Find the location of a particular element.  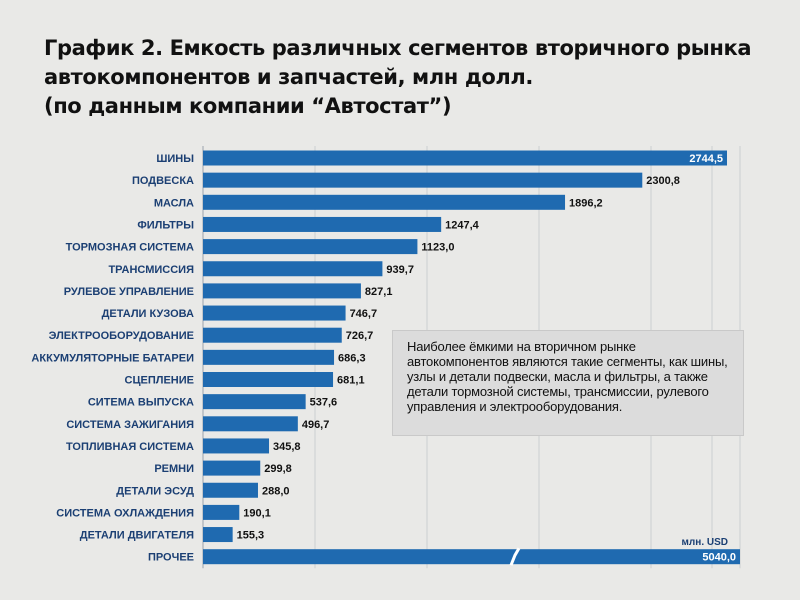

value-label: 1896,2 is located at coordinates (586, 203).